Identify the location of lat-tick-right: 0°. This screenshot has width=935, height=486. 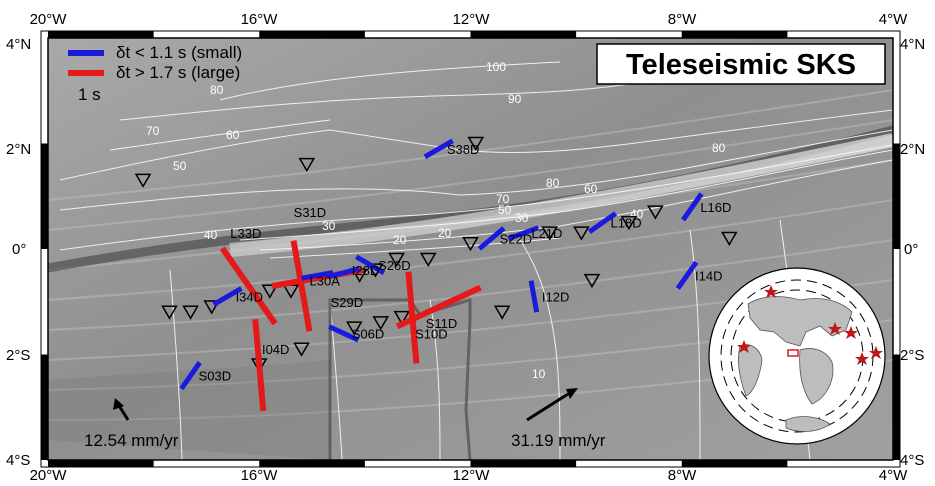
(911, 249).